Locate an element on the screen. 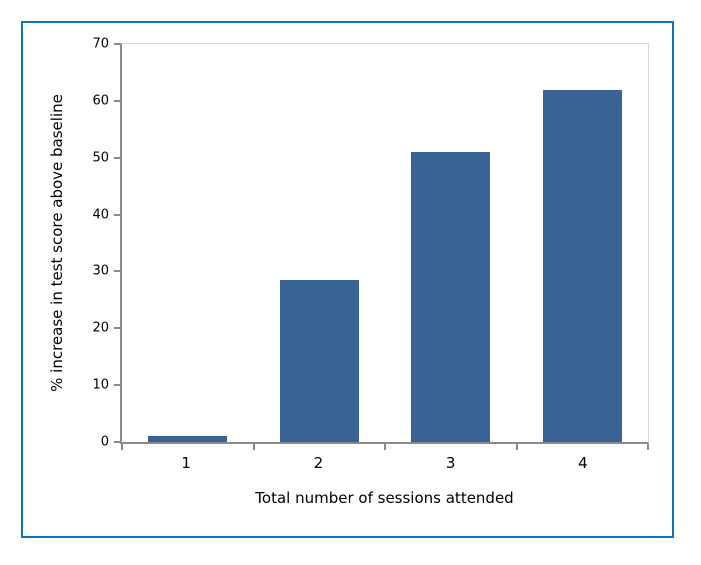 This screenshot has width=701, height=565. x-tick-label: 2 is located at coordinates (318, 463).